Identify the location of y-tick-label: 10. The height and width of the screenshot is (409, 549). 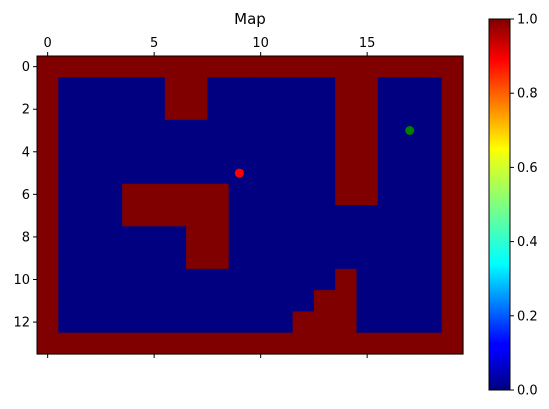
(21, 280).